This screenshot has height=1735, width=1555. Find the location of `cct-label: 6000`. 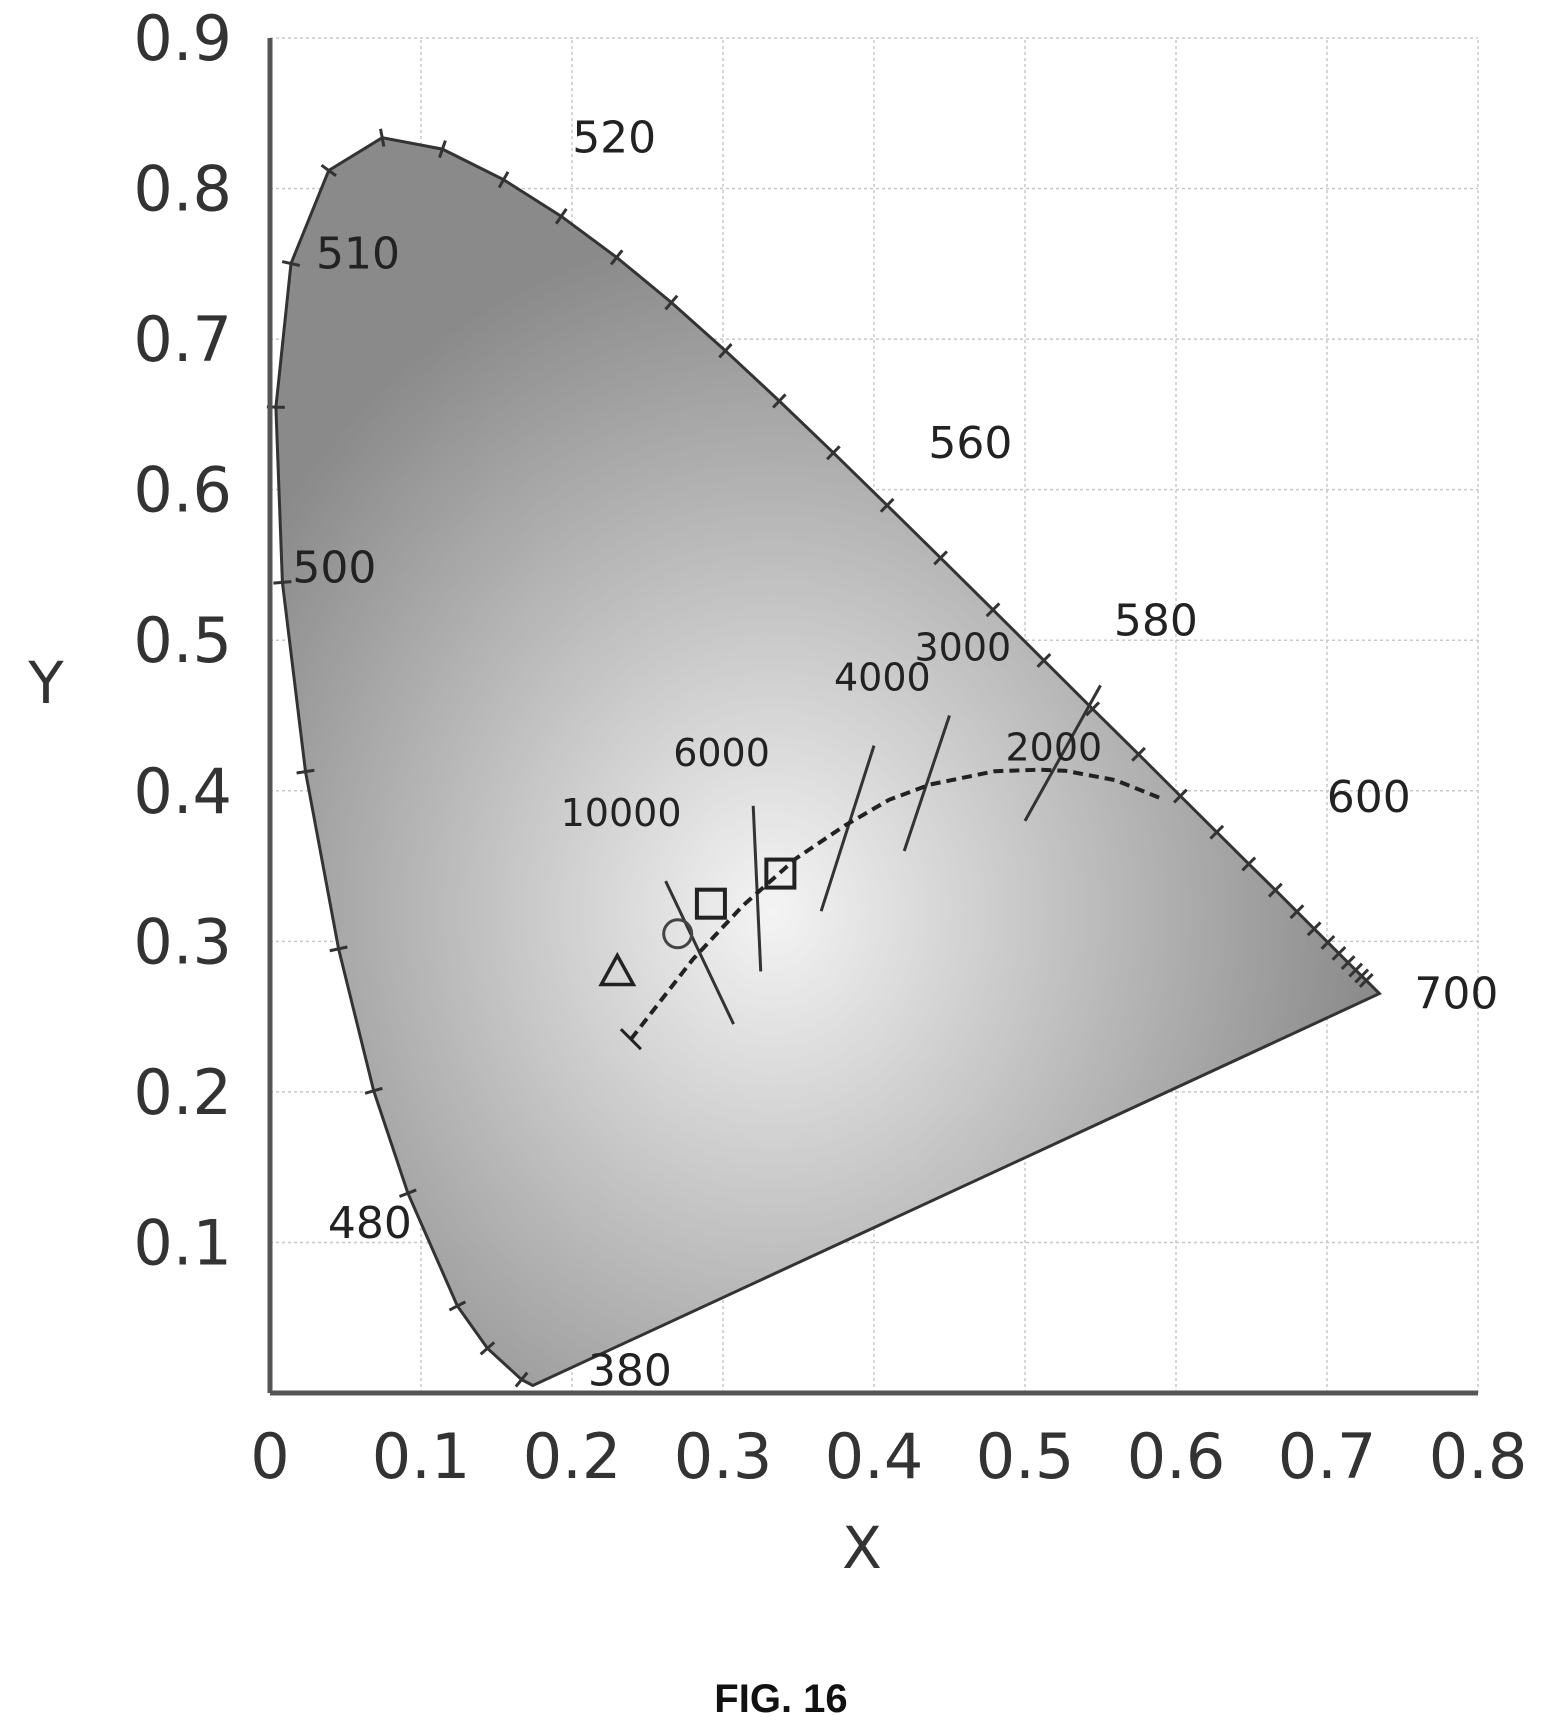

cct-label: 6000 is located at coordinates (721, 753).